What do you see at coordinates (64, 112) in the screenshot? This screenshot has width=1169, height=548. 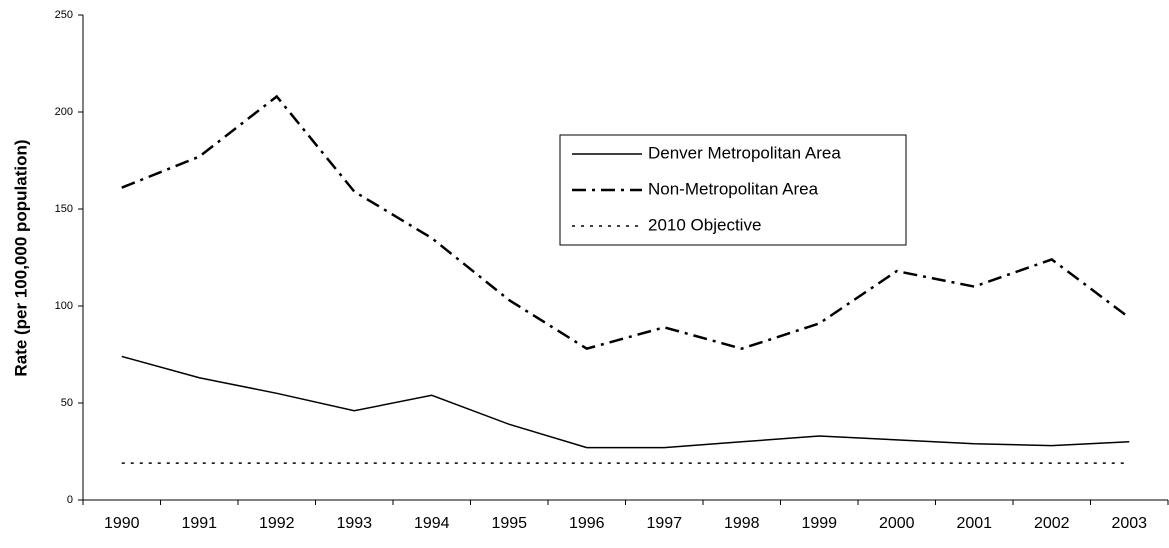 I see `y-tick-label: 200` at bounding box center [64, 112].